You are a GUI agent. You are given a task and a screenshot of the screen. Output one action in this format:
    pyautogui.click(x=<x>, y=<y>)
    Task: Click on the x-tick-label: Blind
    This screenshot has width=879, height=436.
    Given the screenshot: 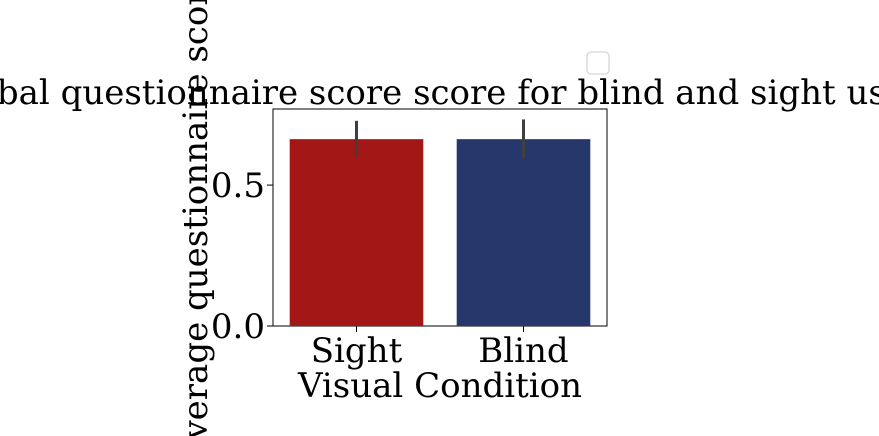 What is the action you would take?
    pyautogui.click(x=523, y=351)
    